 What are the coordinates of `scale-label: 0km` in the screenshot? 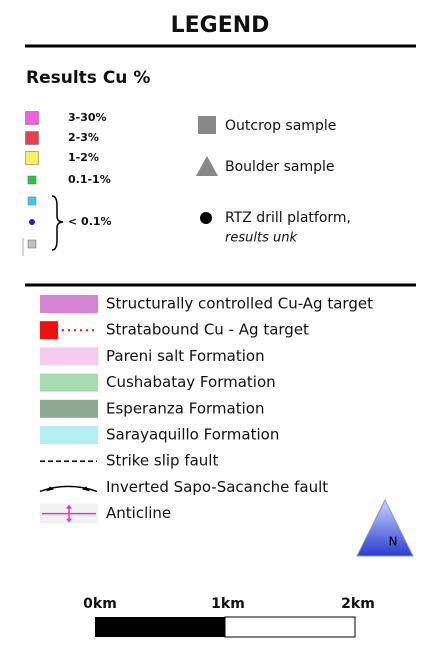 It's located at (100, 604).